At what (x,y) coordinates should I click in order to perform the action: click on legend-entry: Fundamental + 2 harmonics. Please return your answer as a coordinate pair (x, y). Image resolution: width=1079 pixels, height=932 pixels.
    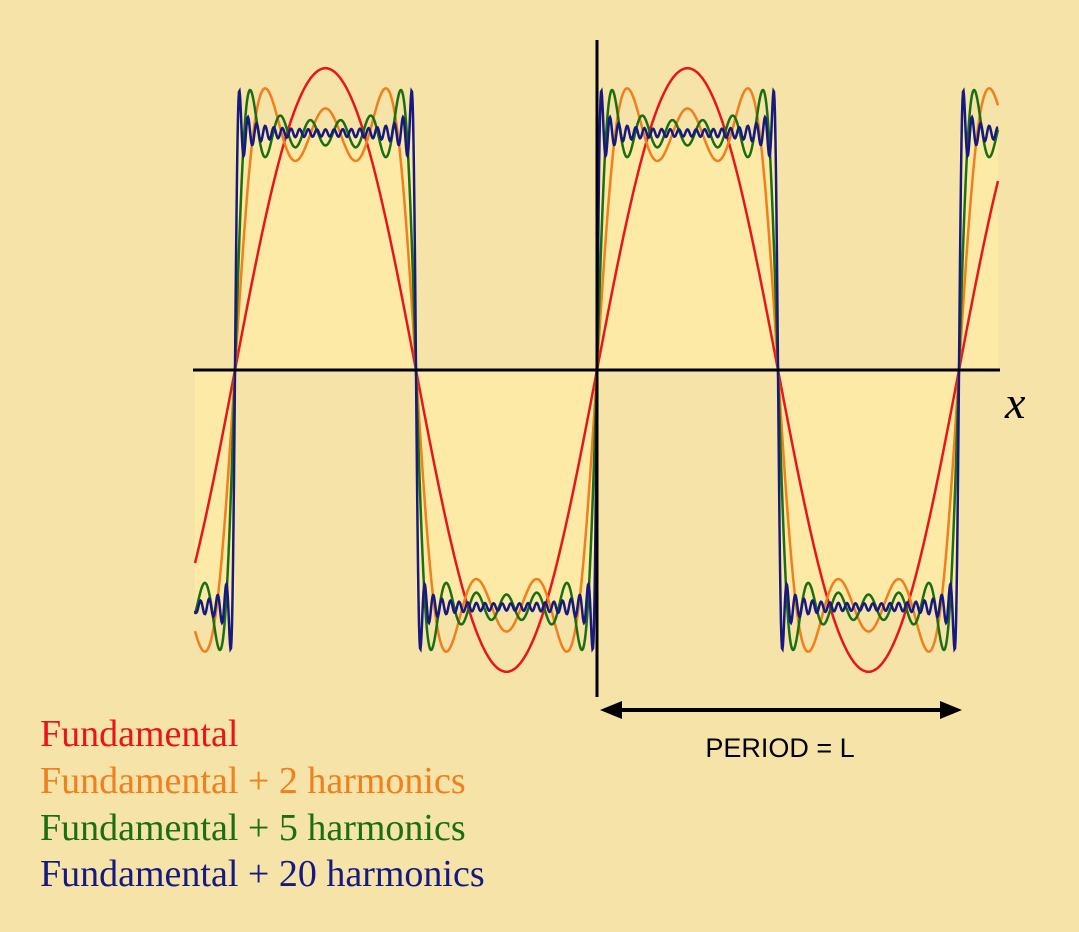
    Looking at the image, I should click on (253, 781).